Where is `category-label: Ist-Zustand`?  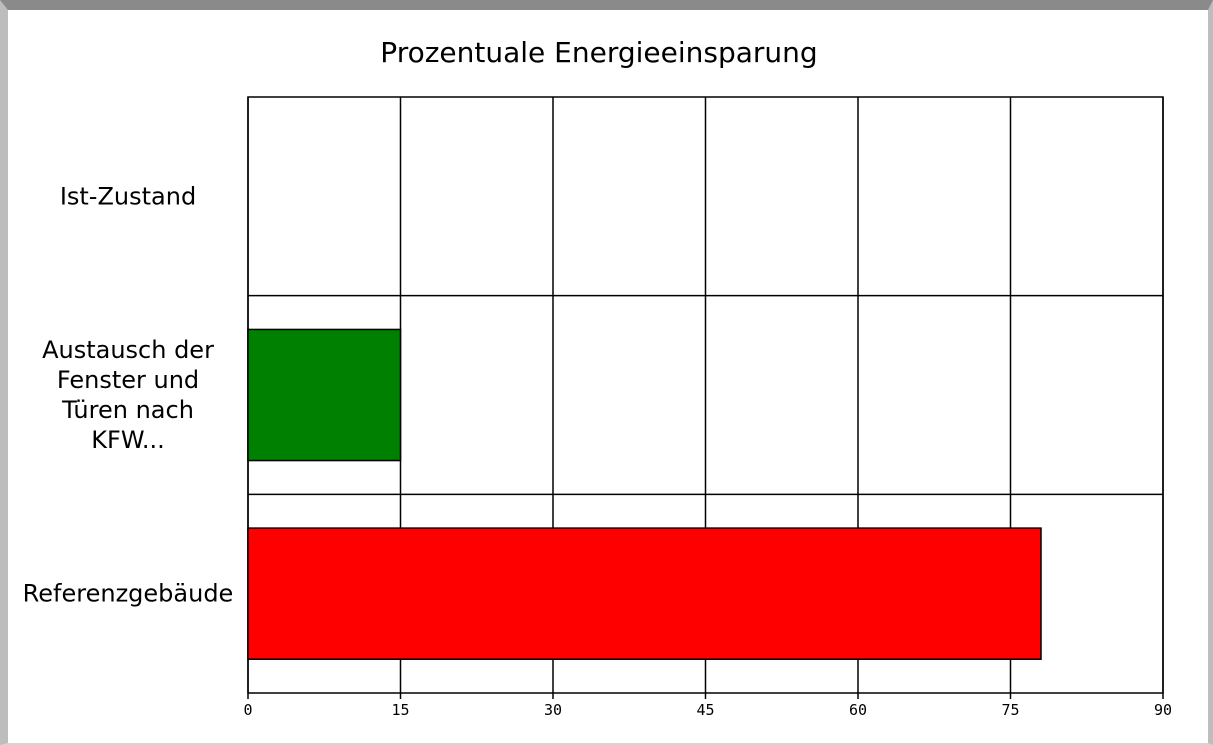
category-label: Ist-Zustand is located at coordinates (128, 196).